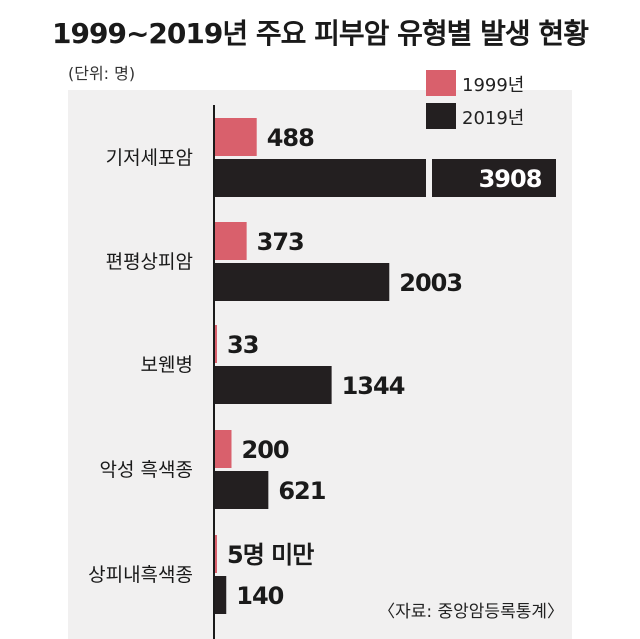 The image size is (640, 639). Describe the element at coordinates (270, 555) in the screenshot. I see `data-label: 5명 미만` at that location.